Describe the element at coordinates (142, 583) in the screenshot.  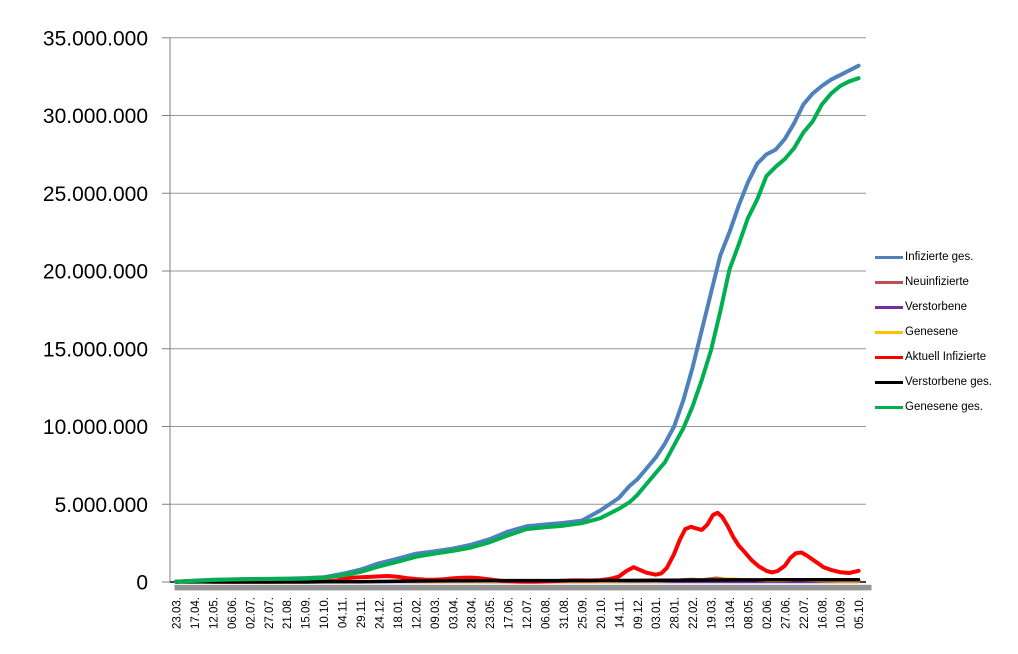
I see `y-axis-label: 0` at that location.